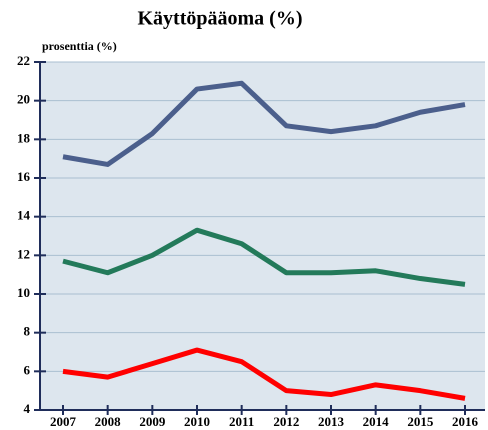  Describe the element at coordinates (23, 60) in the screenshot. I see `y-tick-label: 22` at that location.